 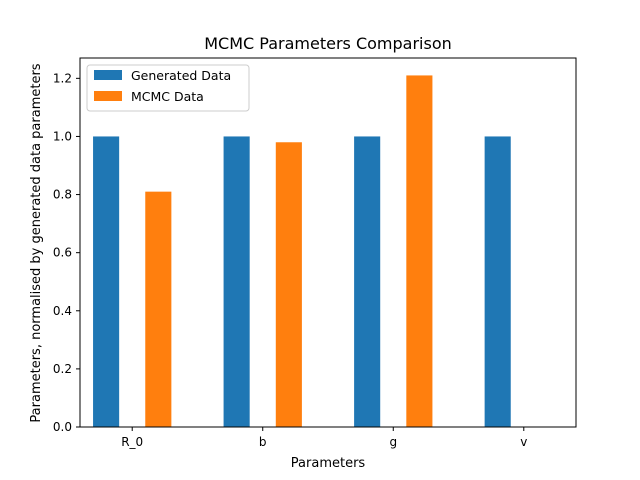 I want to click on bar-generated-data-v, so click(x=497, y=281).